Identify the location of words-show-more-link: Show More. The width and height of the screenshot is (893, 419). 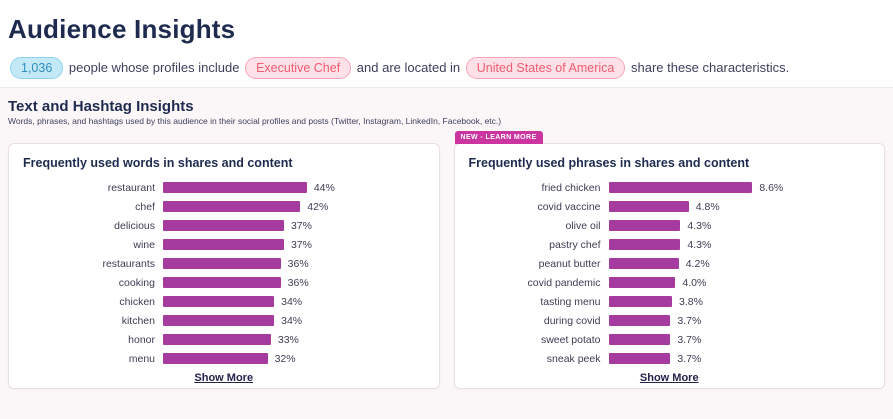
(224, 378).